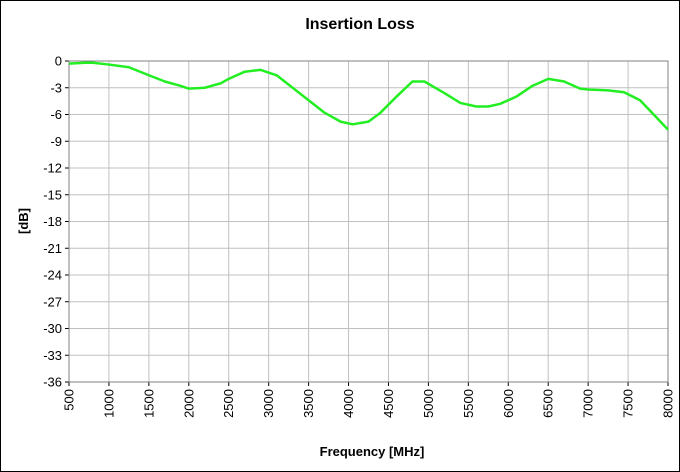 Image resolution: width=680 pixels, height=472 pixels. What do you see at coordinates (668, 403) in the screenshot?
I see `x-tick-label: 8000` at bounding box center [668, 403].